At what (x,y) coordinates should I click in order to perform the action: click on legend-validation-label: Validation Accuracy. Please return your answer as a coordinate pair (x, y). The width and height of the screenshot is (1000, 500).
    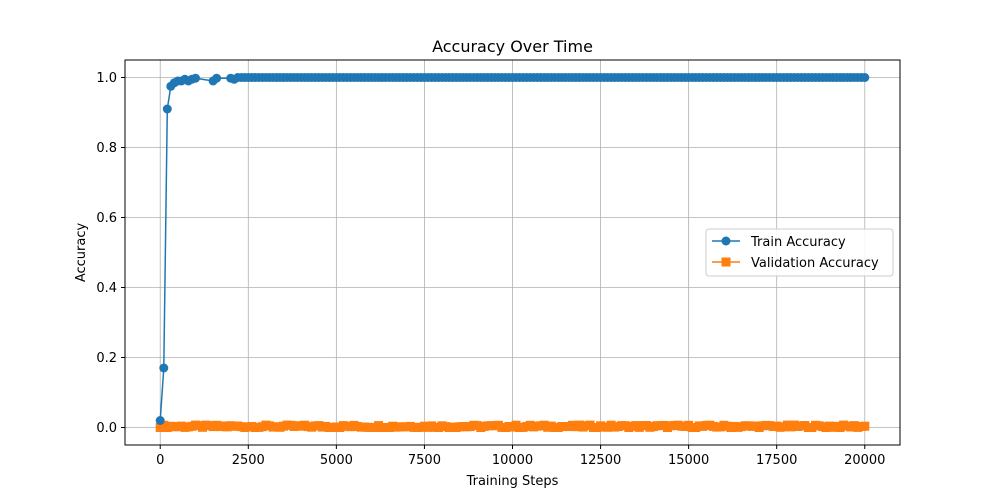
    Looking at the image, I should click on (815, 263).